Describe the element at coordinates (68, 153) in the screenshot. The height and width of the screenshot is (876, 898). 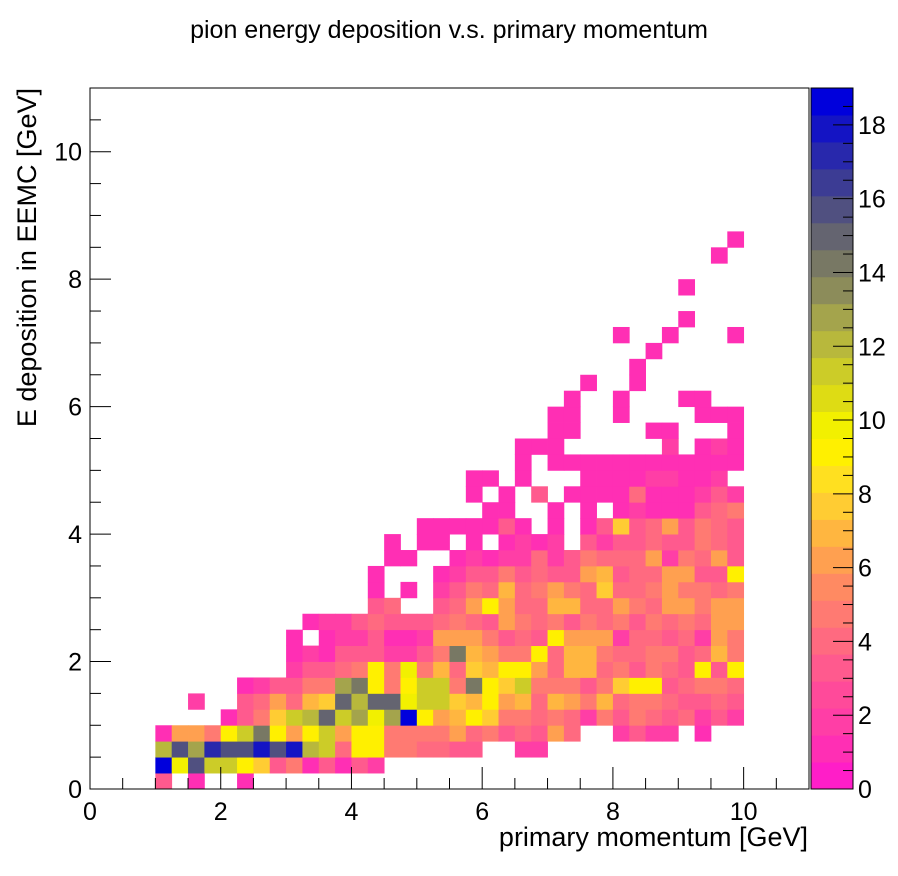
I see `y-tick-label: 10` at that location.